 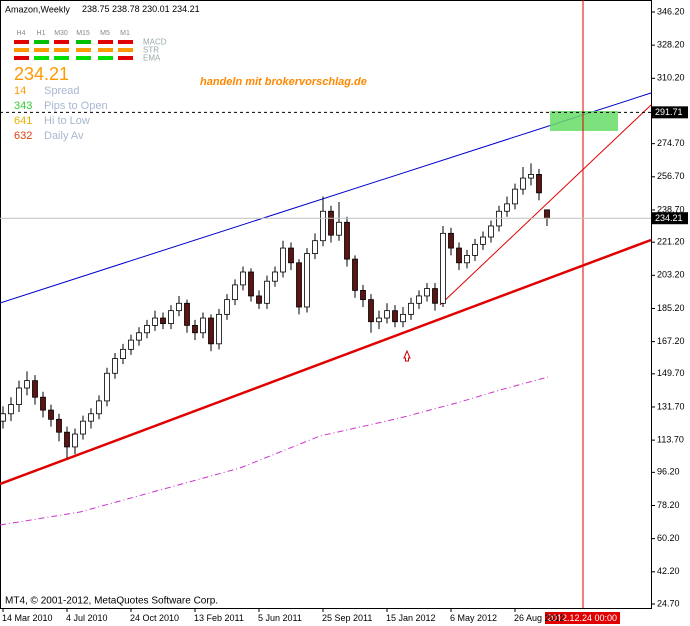 I want to click on y-tick-label: 131.70, so click(x=671, y=406).